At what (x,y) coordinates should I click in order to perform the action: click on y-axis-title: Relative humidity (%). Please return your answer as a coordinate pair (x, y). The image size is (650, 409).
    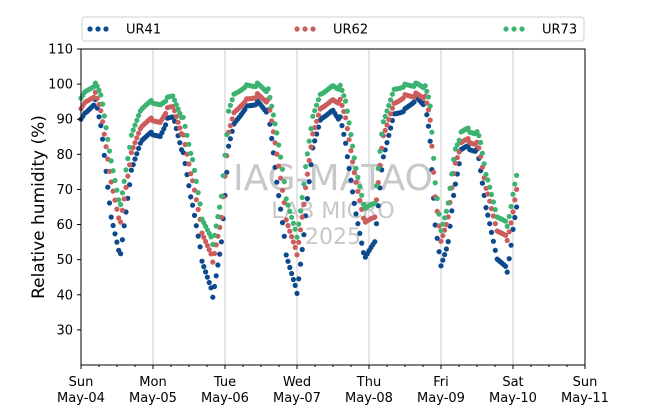
    Looking at the image, I should click on (39, 207).